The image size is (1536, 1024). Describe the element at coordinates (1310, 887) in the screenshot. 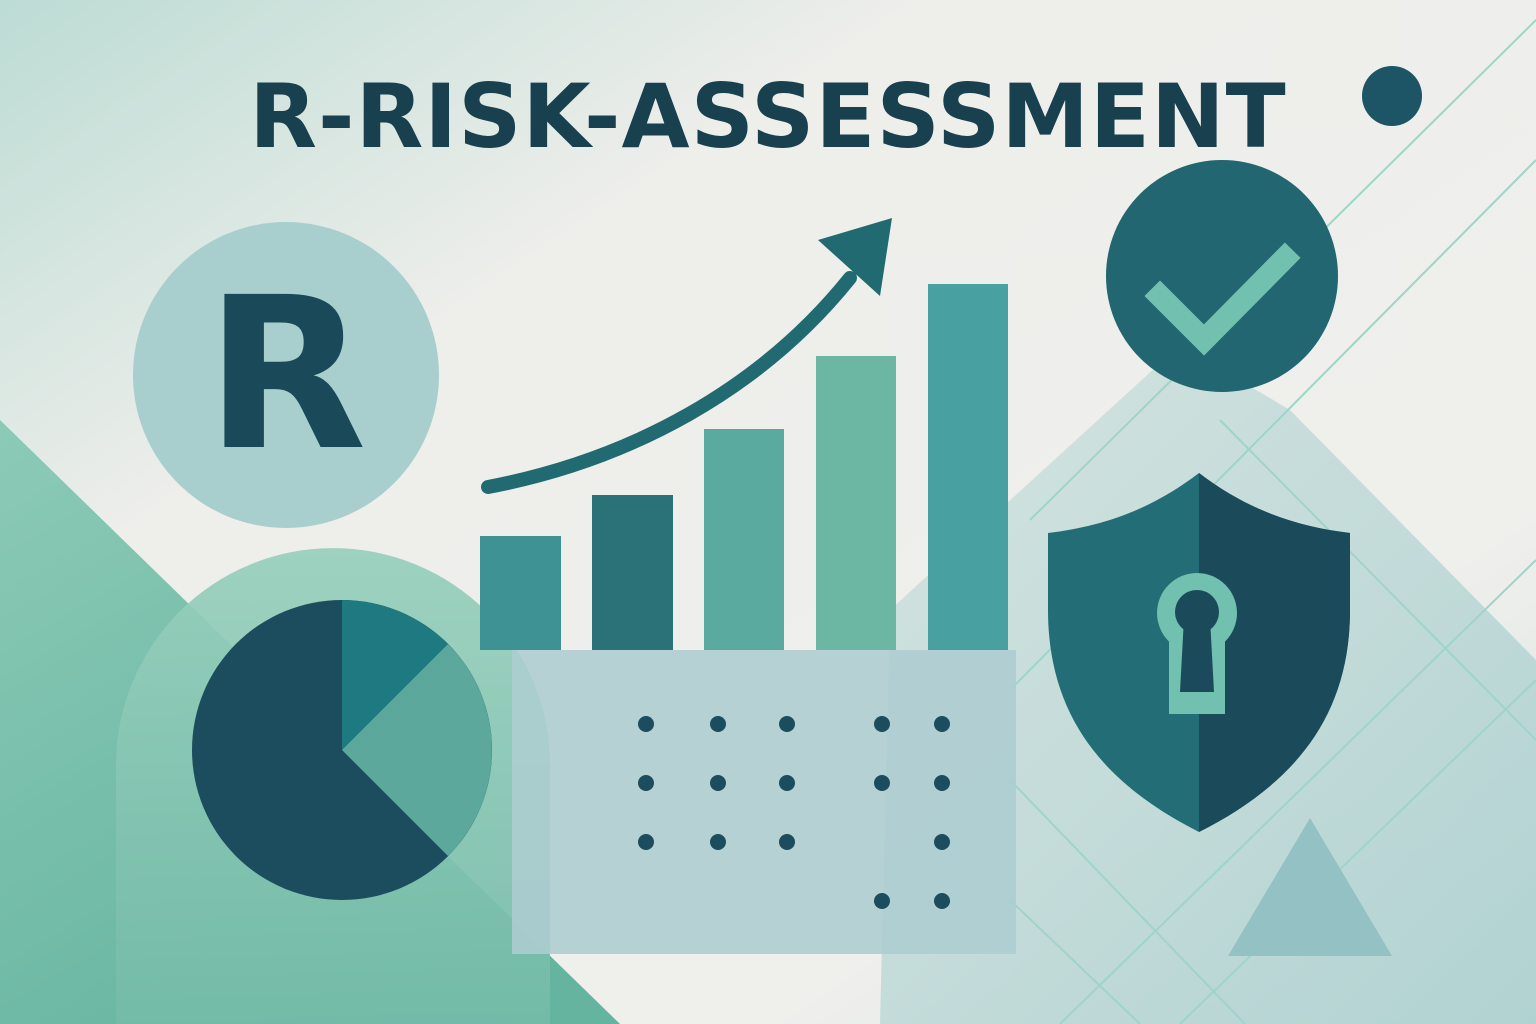

I see `triangle-icon` at that location.